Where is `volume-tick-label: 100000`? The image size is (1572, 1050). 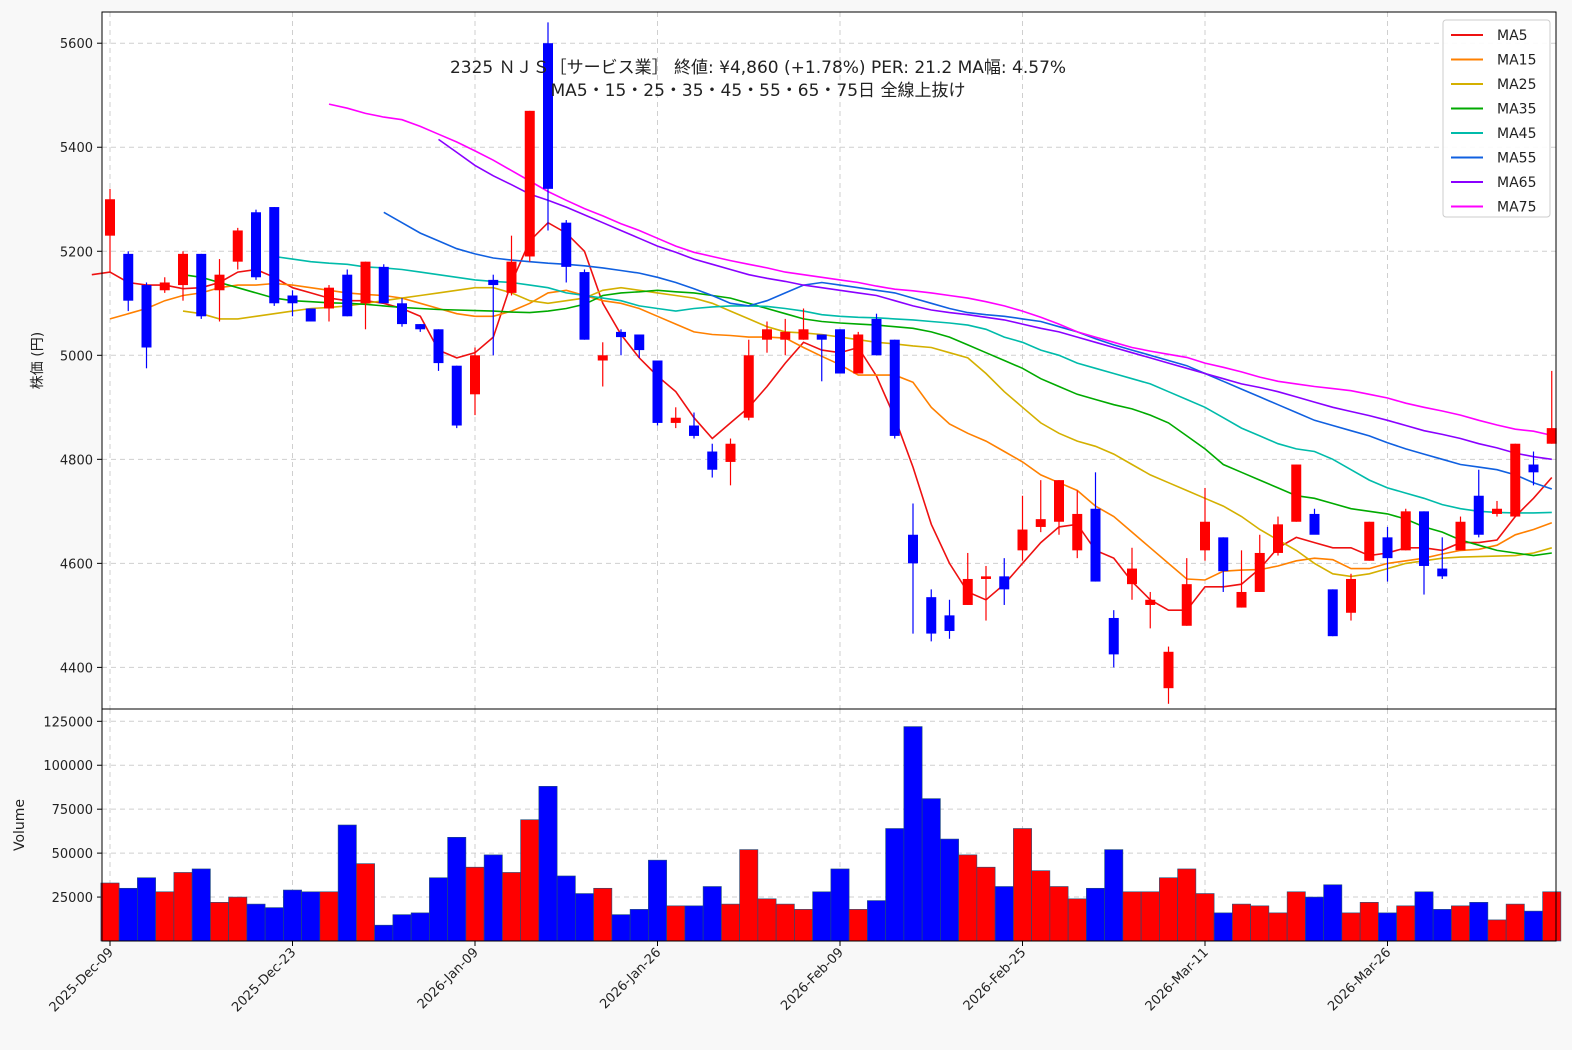 volume-tick-label: 100000 is located at coordinates (68, 766).